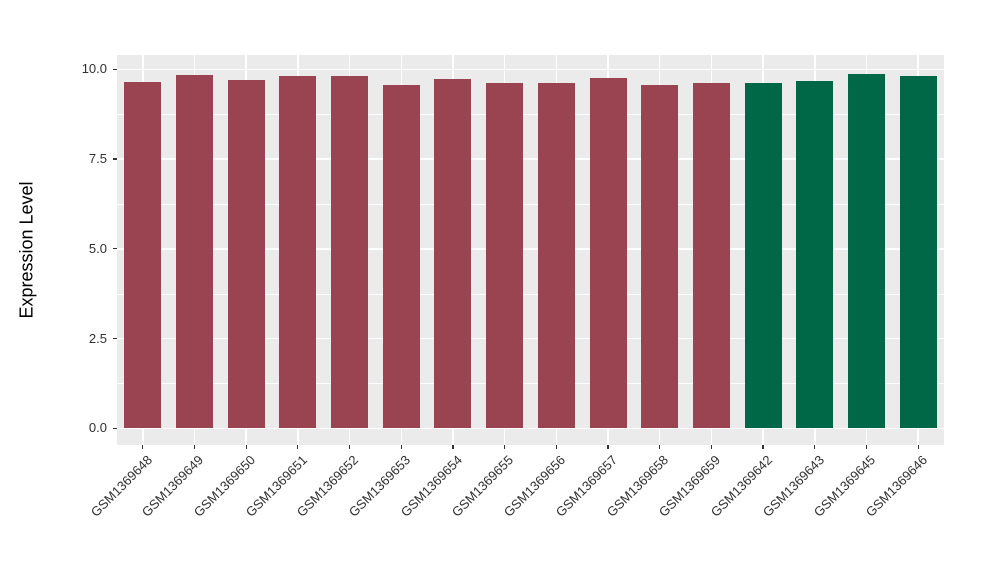  Describe the element at coordinates (246, 254) in the screenshot. I see `bar-GSM1369650` at that location.